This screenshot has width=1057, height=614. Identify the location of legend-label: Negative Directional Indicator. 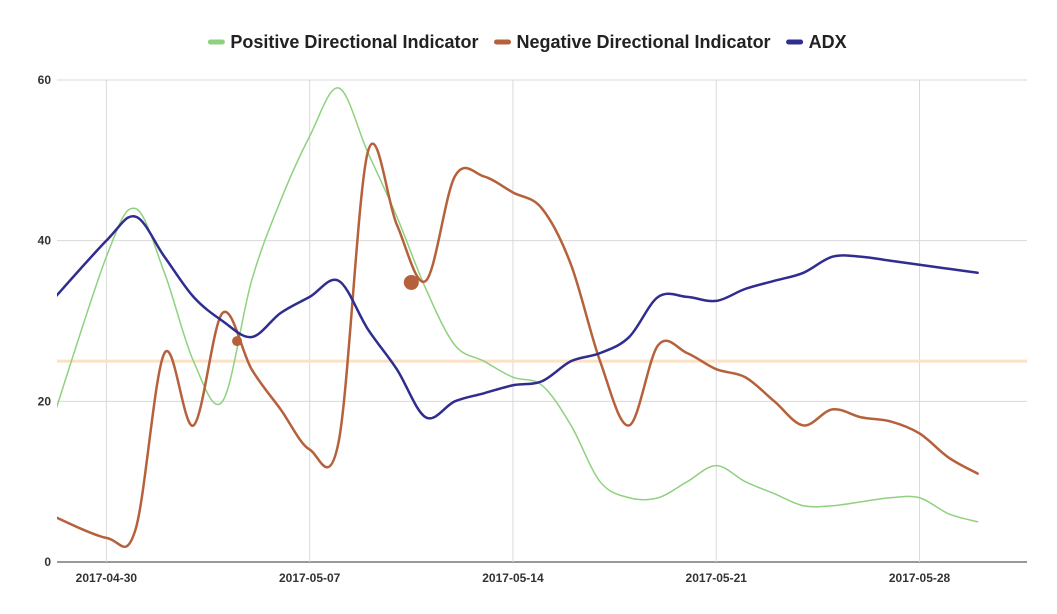
(644, 42).